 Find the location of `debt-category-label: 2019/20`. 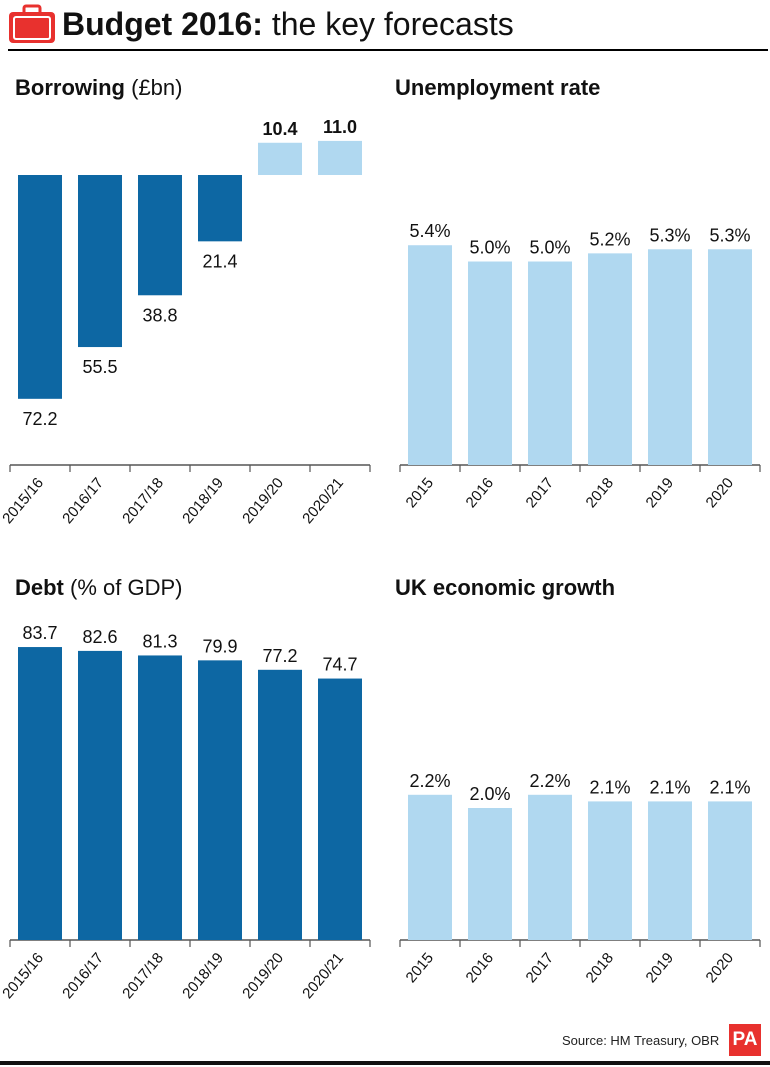

debt-category-label: 2019/20 is located at coordinates (263, 976).